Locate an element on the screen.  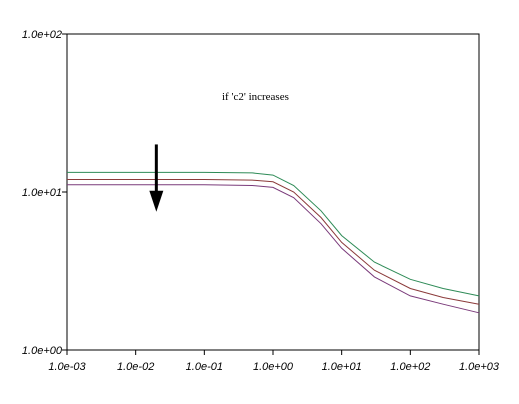
x-tick-label: 1.0e+03 is located at coordinates (479, 367).